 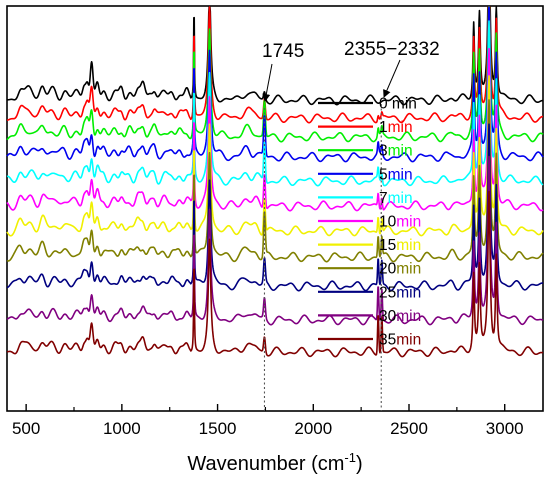 I want to click on legend-entry: 10min, so click(x=400, y=222).